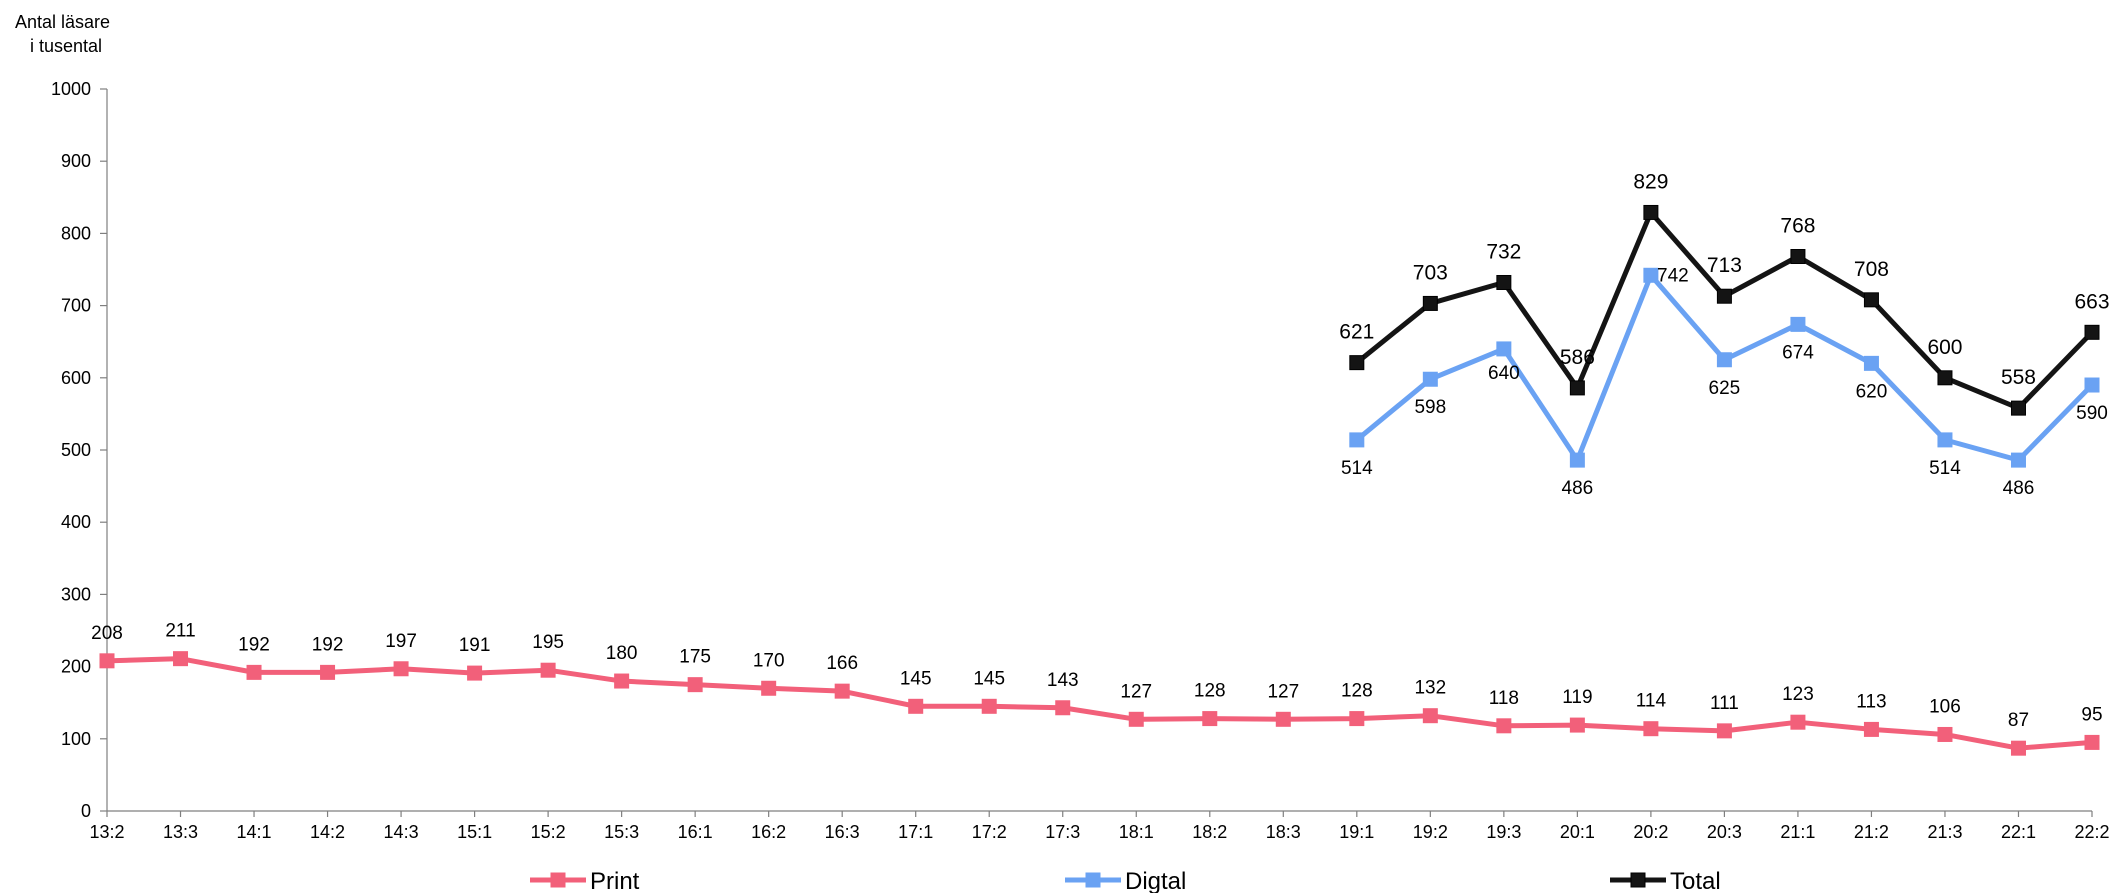 This screenshot has width=2119, height=893. I want to click on data-label-digtal: 514, so click(1945, 468).